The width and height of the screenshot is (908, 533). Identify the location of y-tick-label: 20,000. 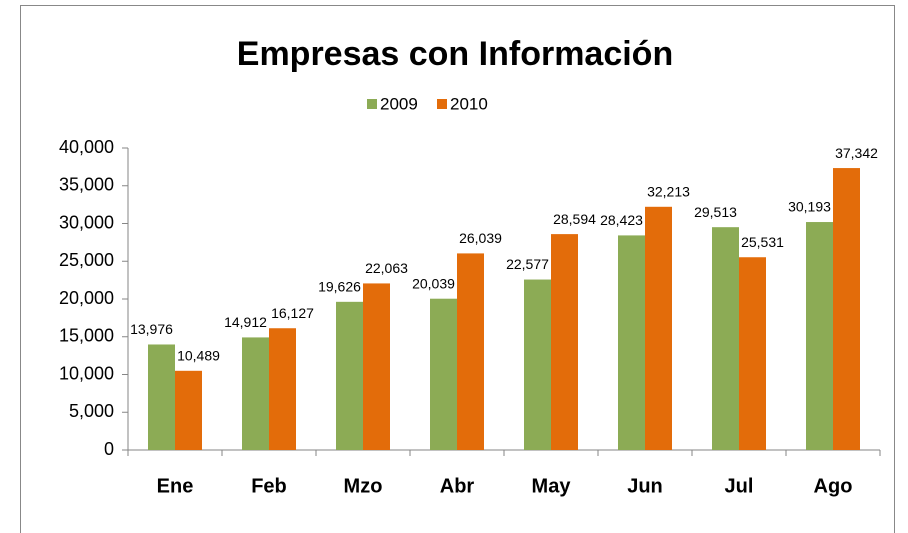
(86, 298).